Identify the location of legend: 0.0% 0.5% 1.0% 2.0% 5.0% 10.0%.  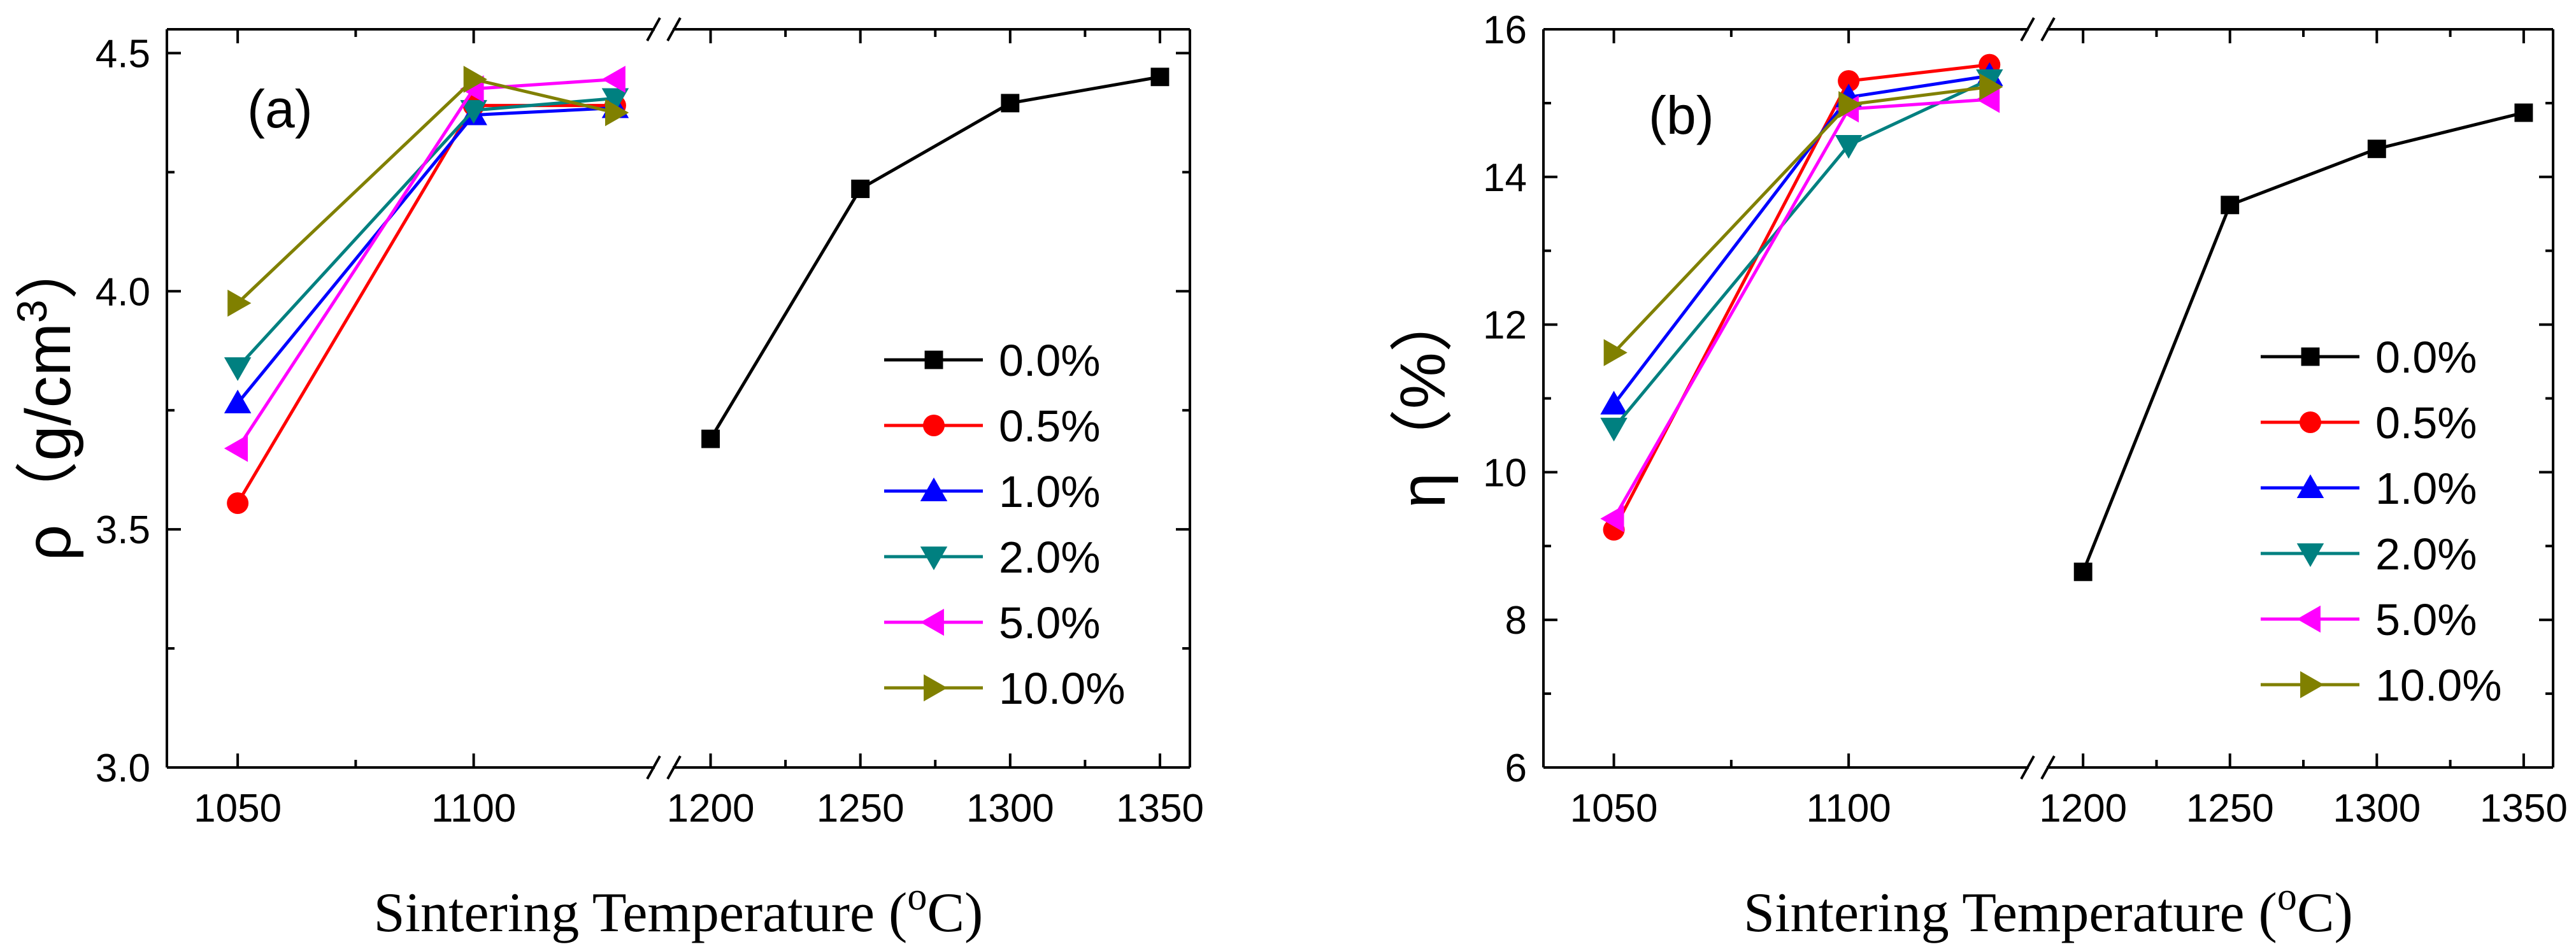
(1004, 524).